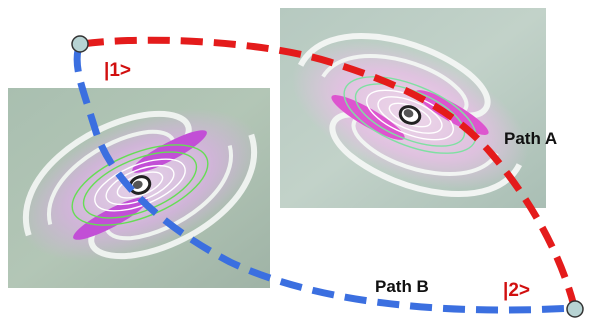 Image resolution: width=592 pixels, height=332 pixels. I want to click on path-a-label: Path A, so click(531, 138).